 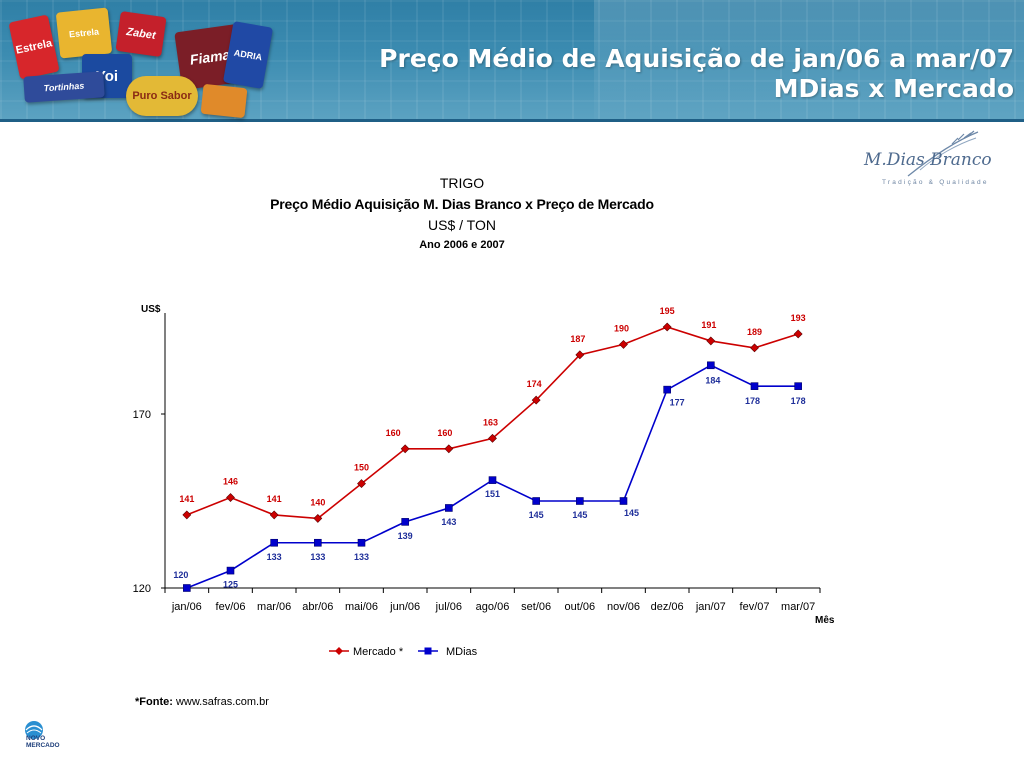 I want to click on x-tick-label: mar/07, so click(x=798, y=607).